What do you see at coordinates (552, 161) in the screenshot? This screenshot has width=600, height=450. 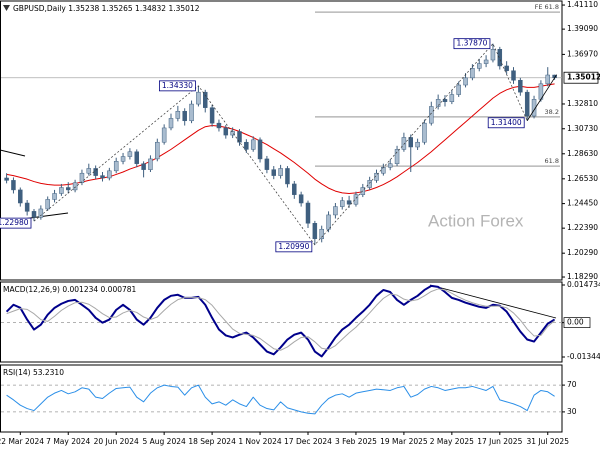 I see `fib-label: 61.8` at bounding box center [552, 161].